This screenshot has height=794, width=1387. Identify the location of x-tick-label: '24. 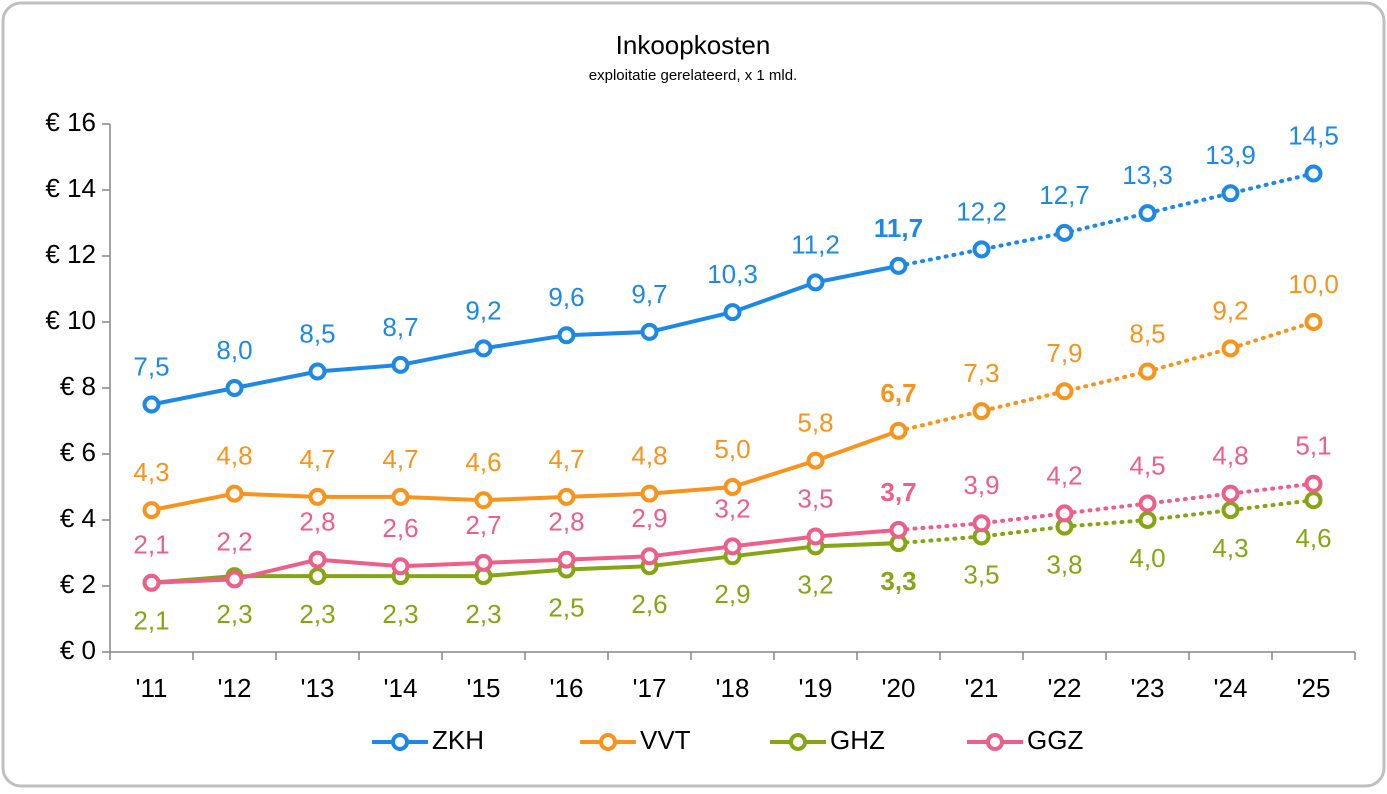
(1231, 688).